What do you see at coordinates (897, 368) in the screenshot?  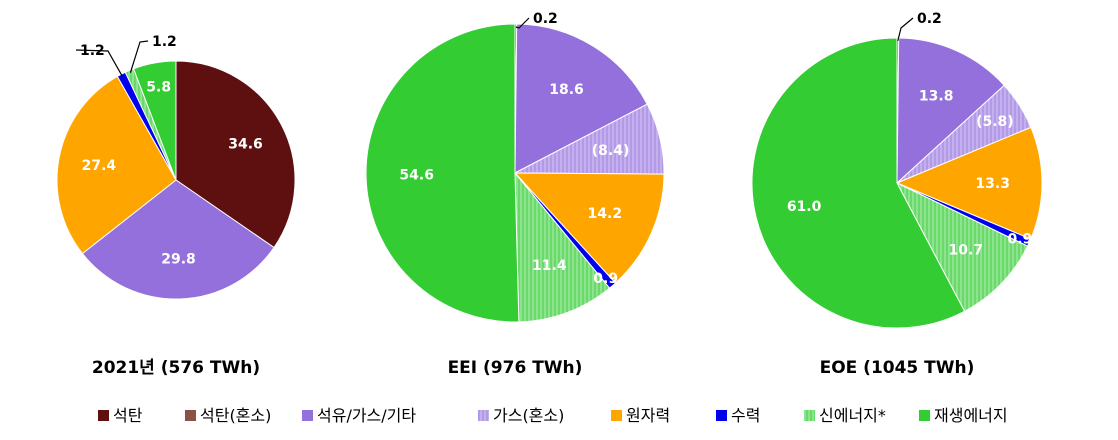 I see `chart-title-eoe: EOE (1045 TWh)` at bounding box center [897, 368].